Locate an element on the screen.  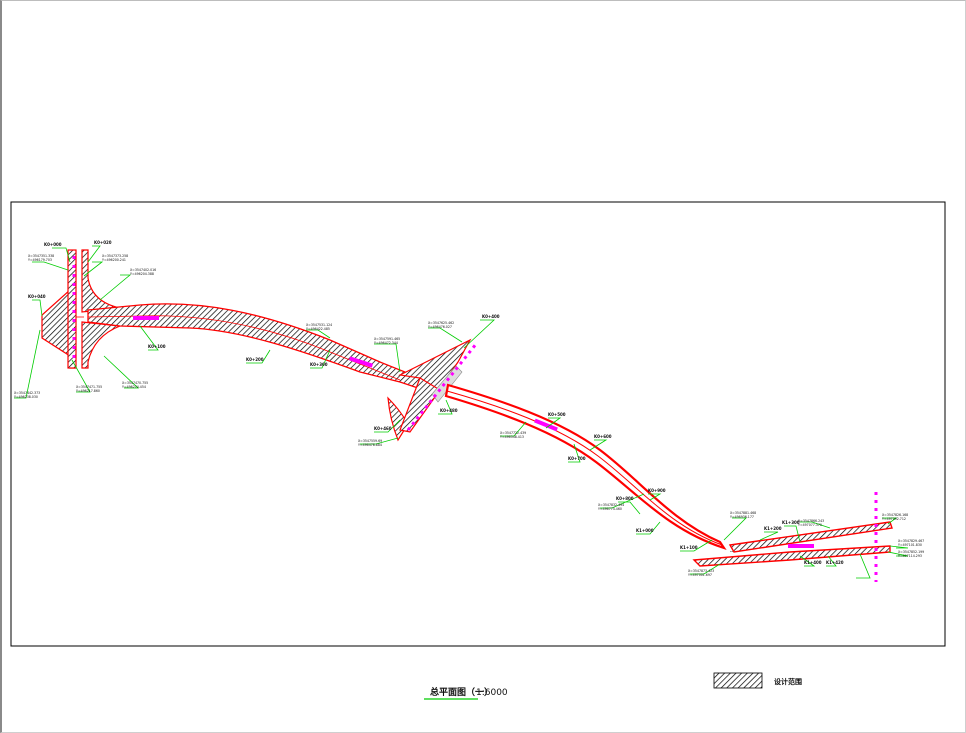
callout-26: K0+900 is located at coordinates (657, 490).